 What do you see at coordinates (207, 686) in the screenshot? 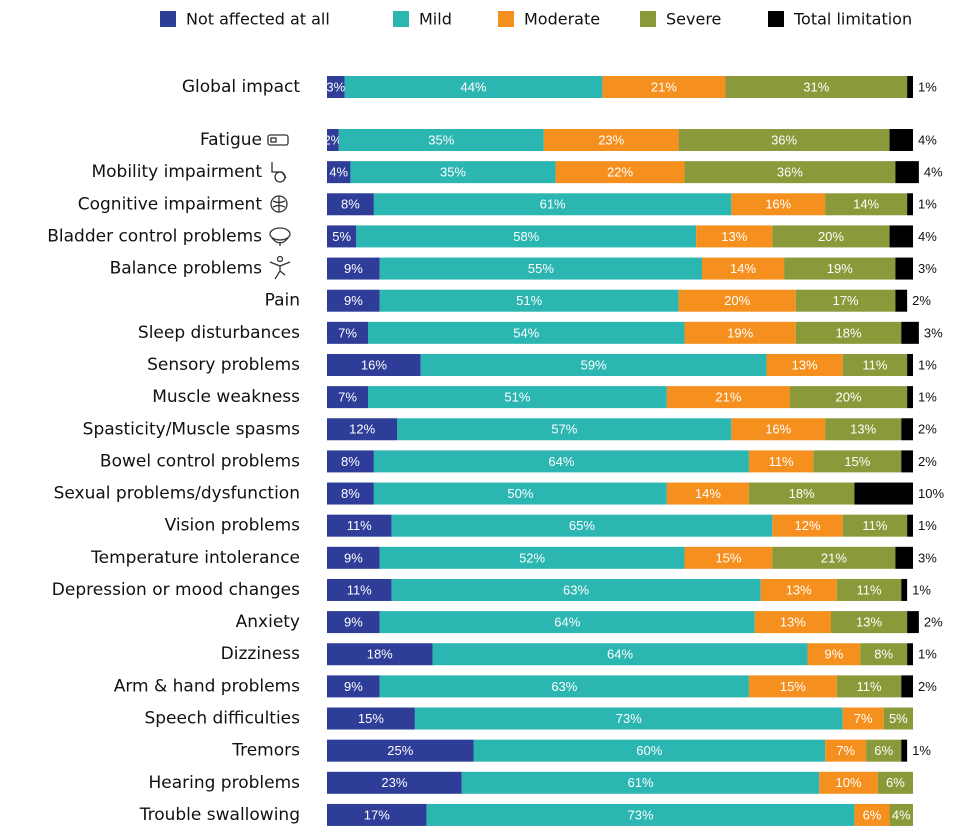
I see `category-label: Arm & hand problems` at bounding box center [207, 686].